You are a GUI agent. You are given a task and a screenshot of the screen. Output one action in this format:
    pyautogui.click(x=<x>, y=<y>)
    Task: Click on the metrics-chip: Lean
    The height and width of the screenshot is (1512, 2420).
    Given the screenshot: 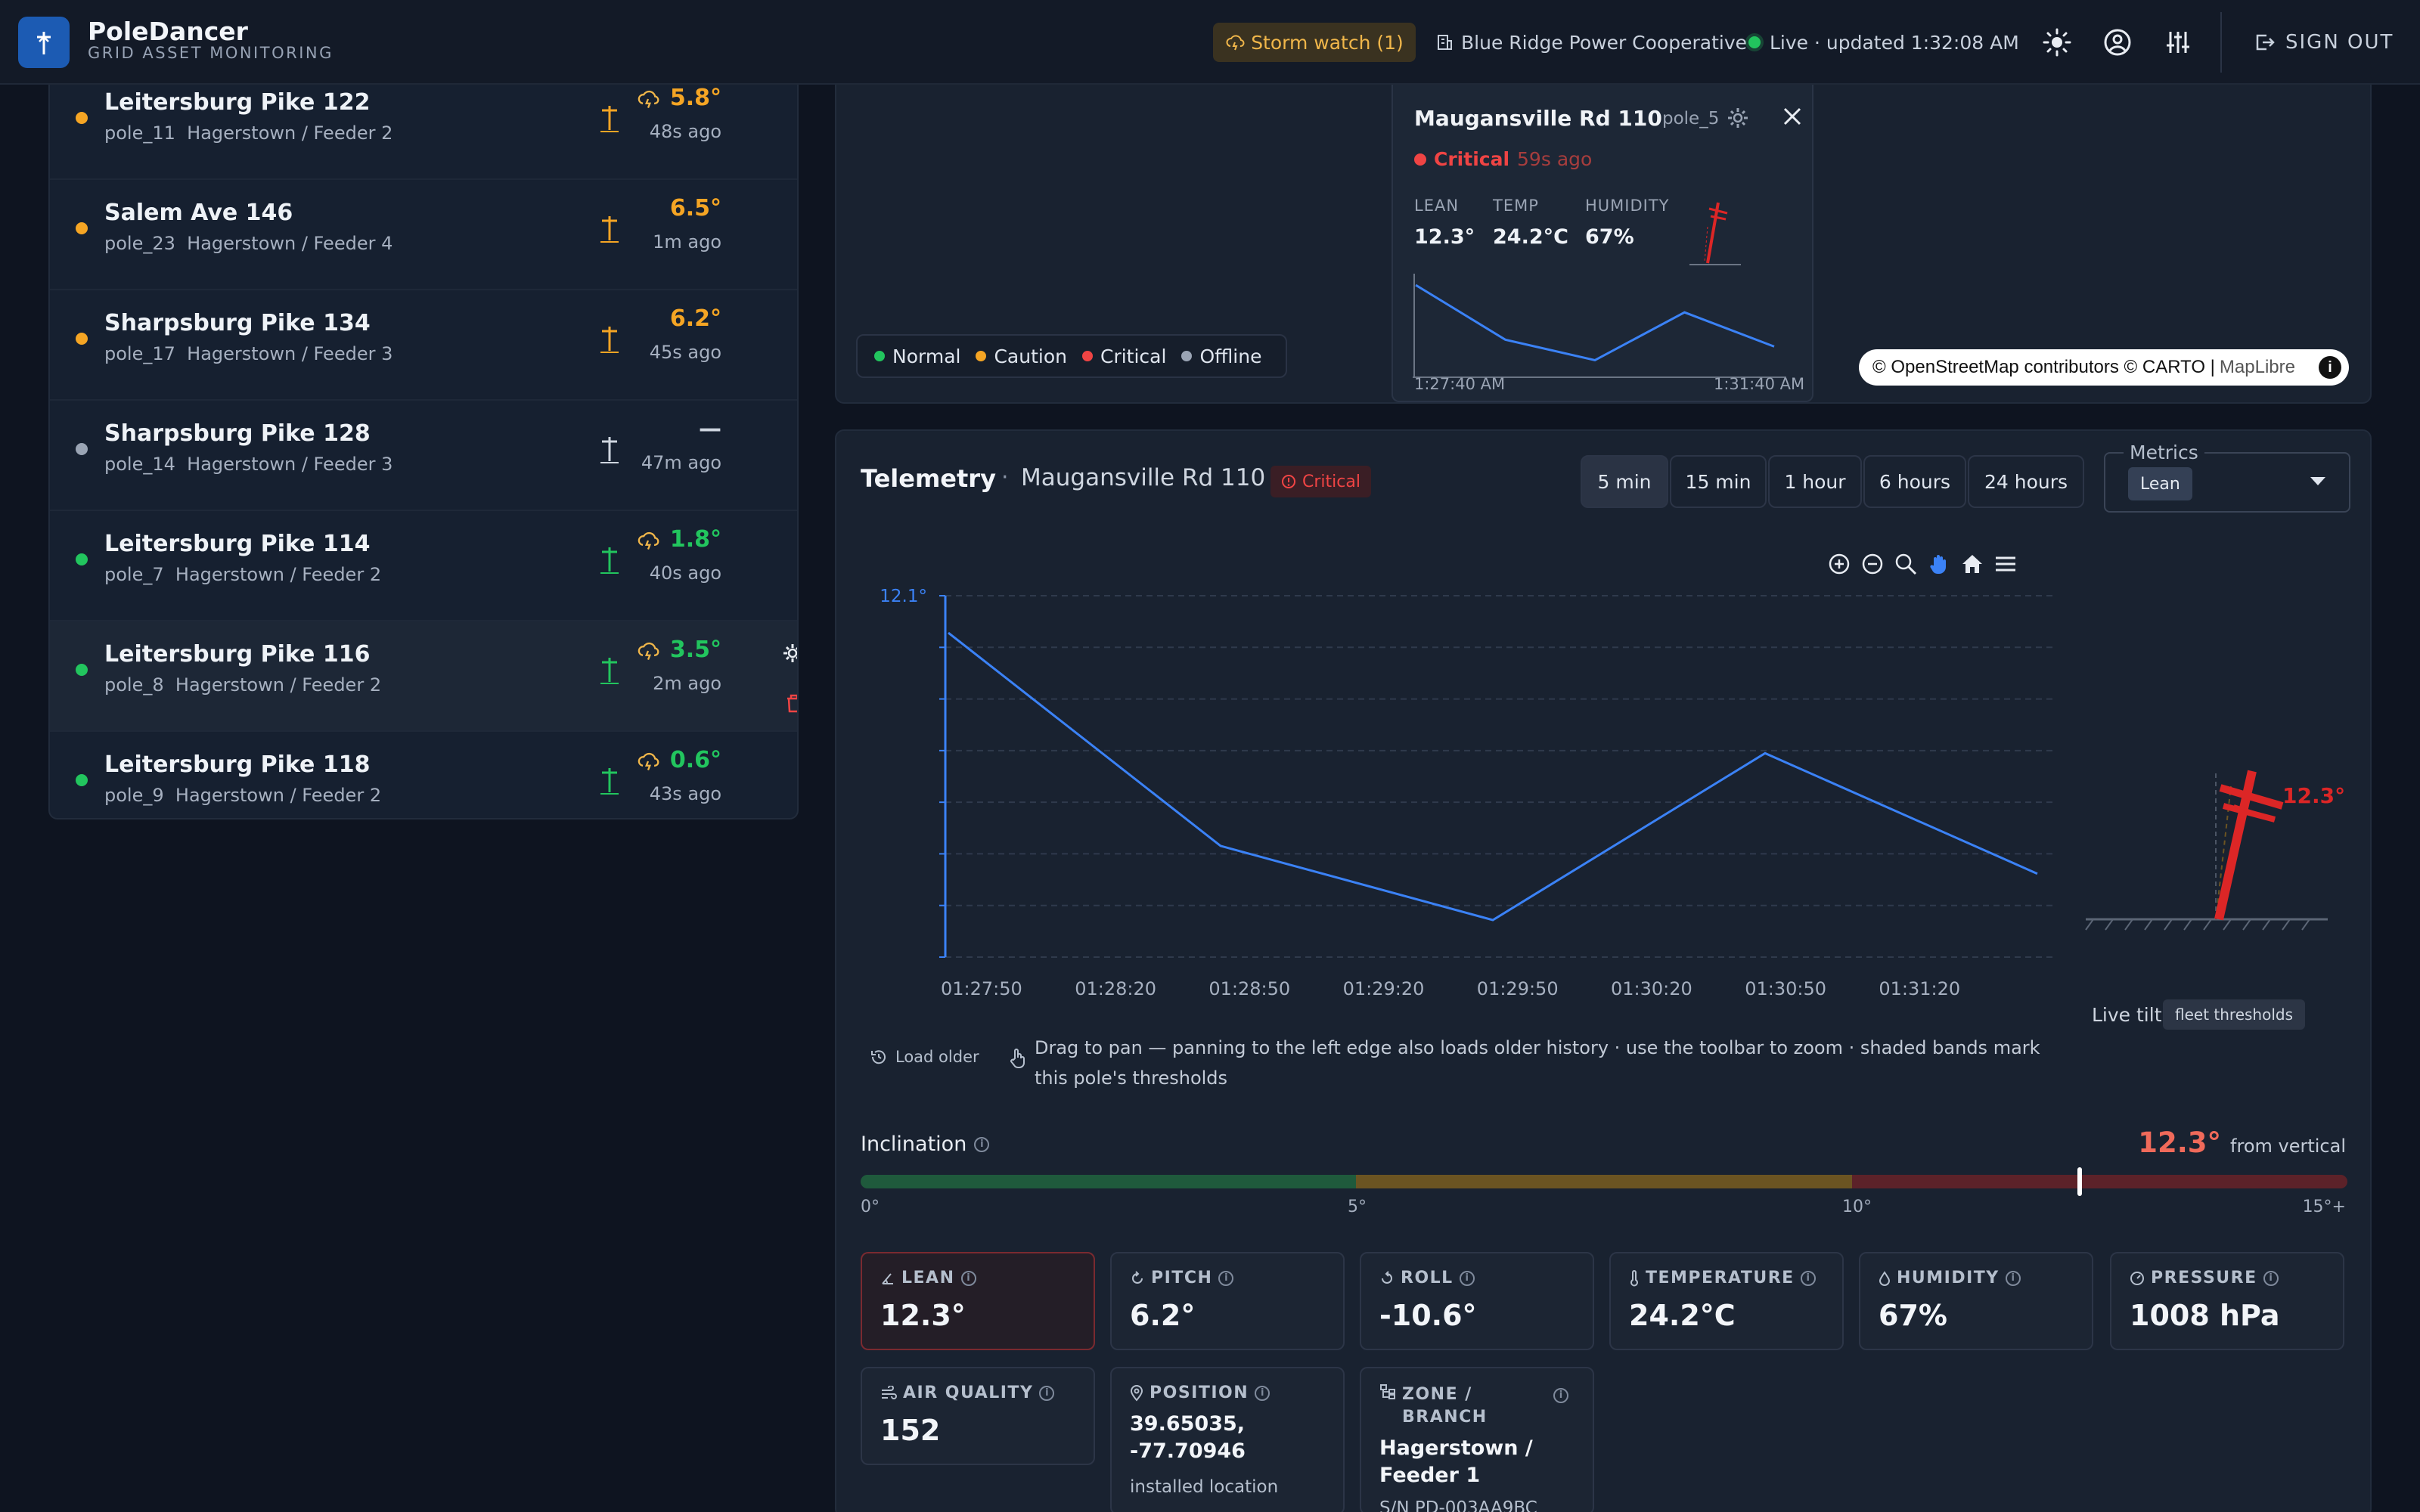 What is the action you would take?
    pyautogui.click(x=2160, y=484)
    